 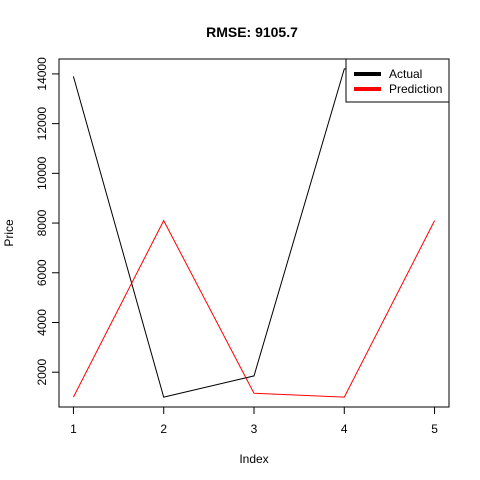 What do you see at coordinates (253, 459) in the screenshot?
I see `x-axis-label: Index` at bounding box center [253, 459].